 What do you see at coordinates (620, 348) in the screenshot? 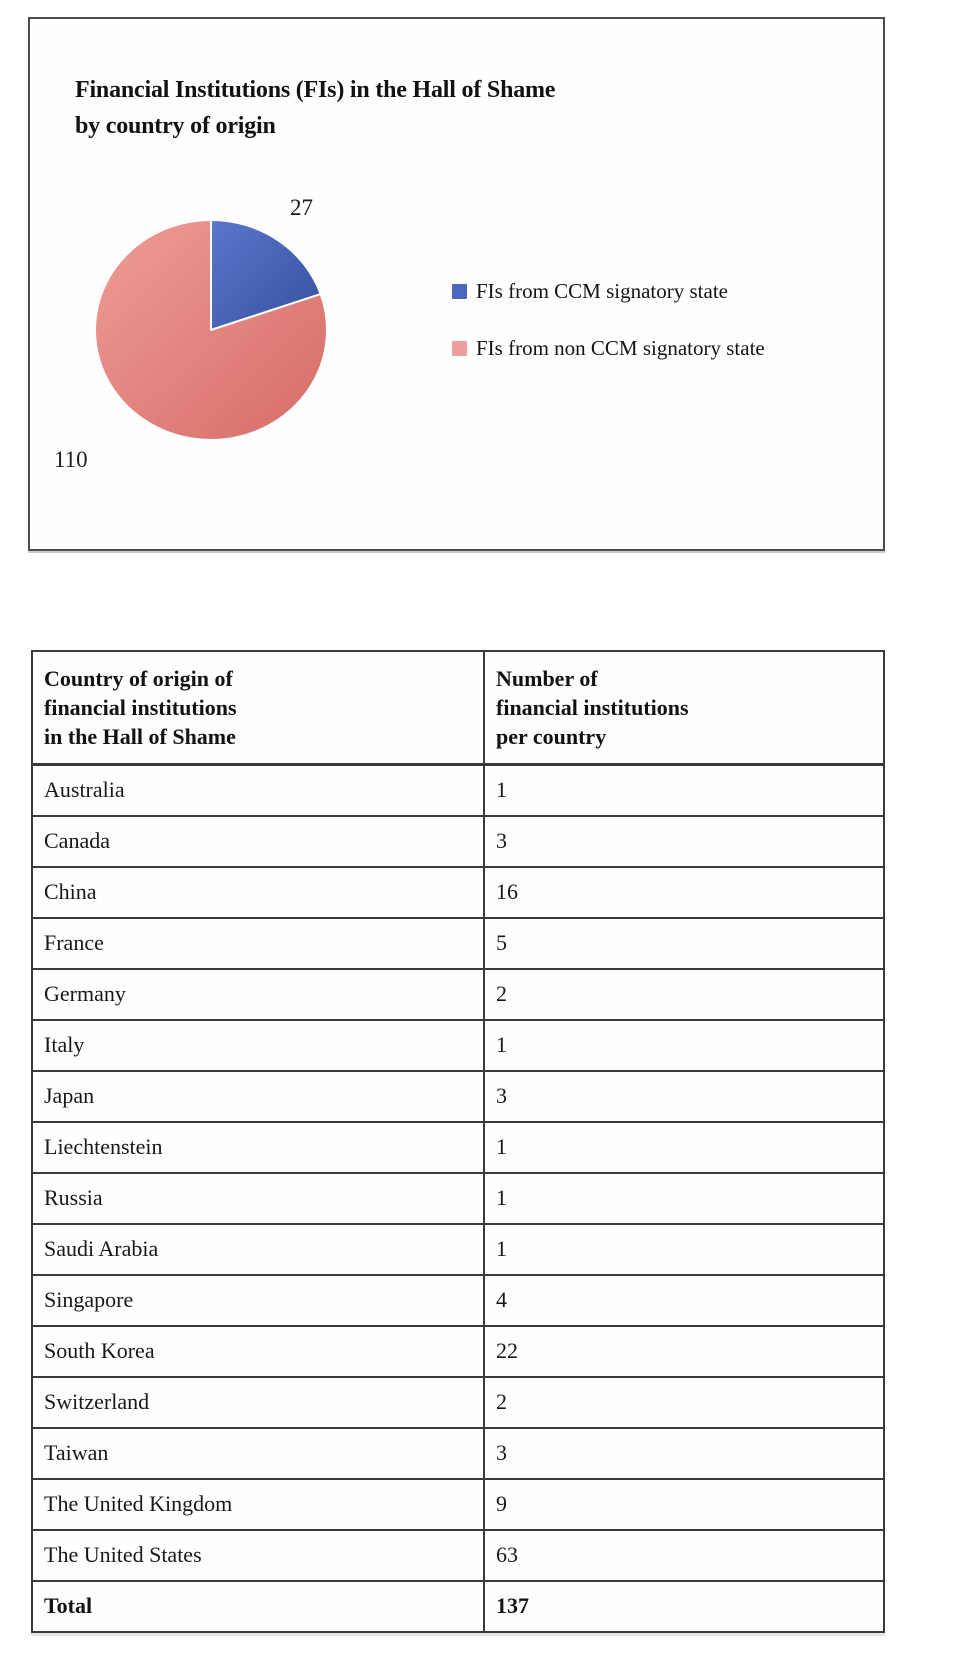
I see `legend-label-non-ccm: FIs from non CCM signatory state` at bounding box center [620, 348].